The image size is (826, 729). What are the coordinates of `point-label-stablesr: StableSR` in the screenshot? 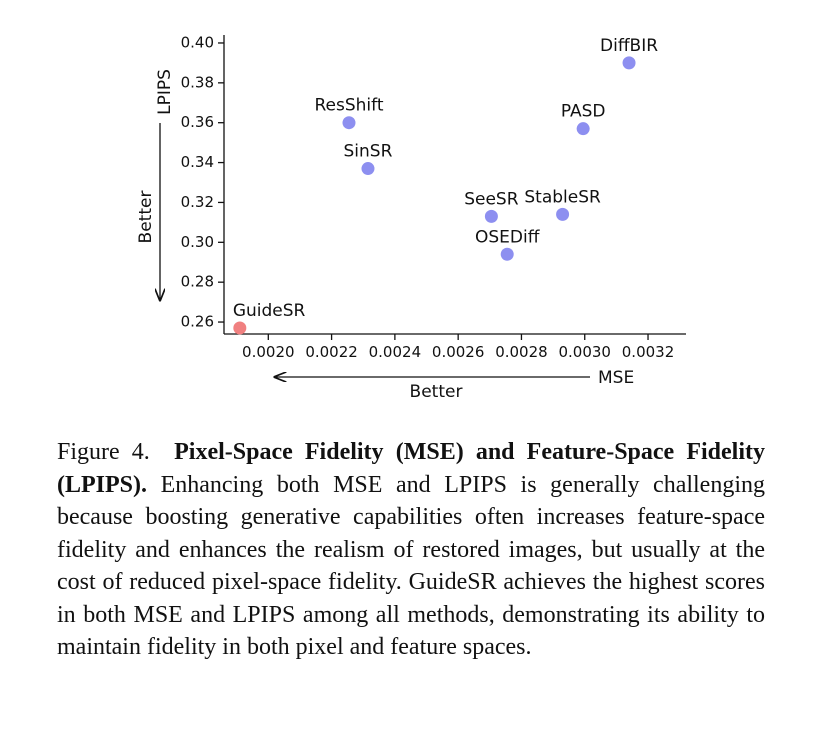 It's located at (562, 197).